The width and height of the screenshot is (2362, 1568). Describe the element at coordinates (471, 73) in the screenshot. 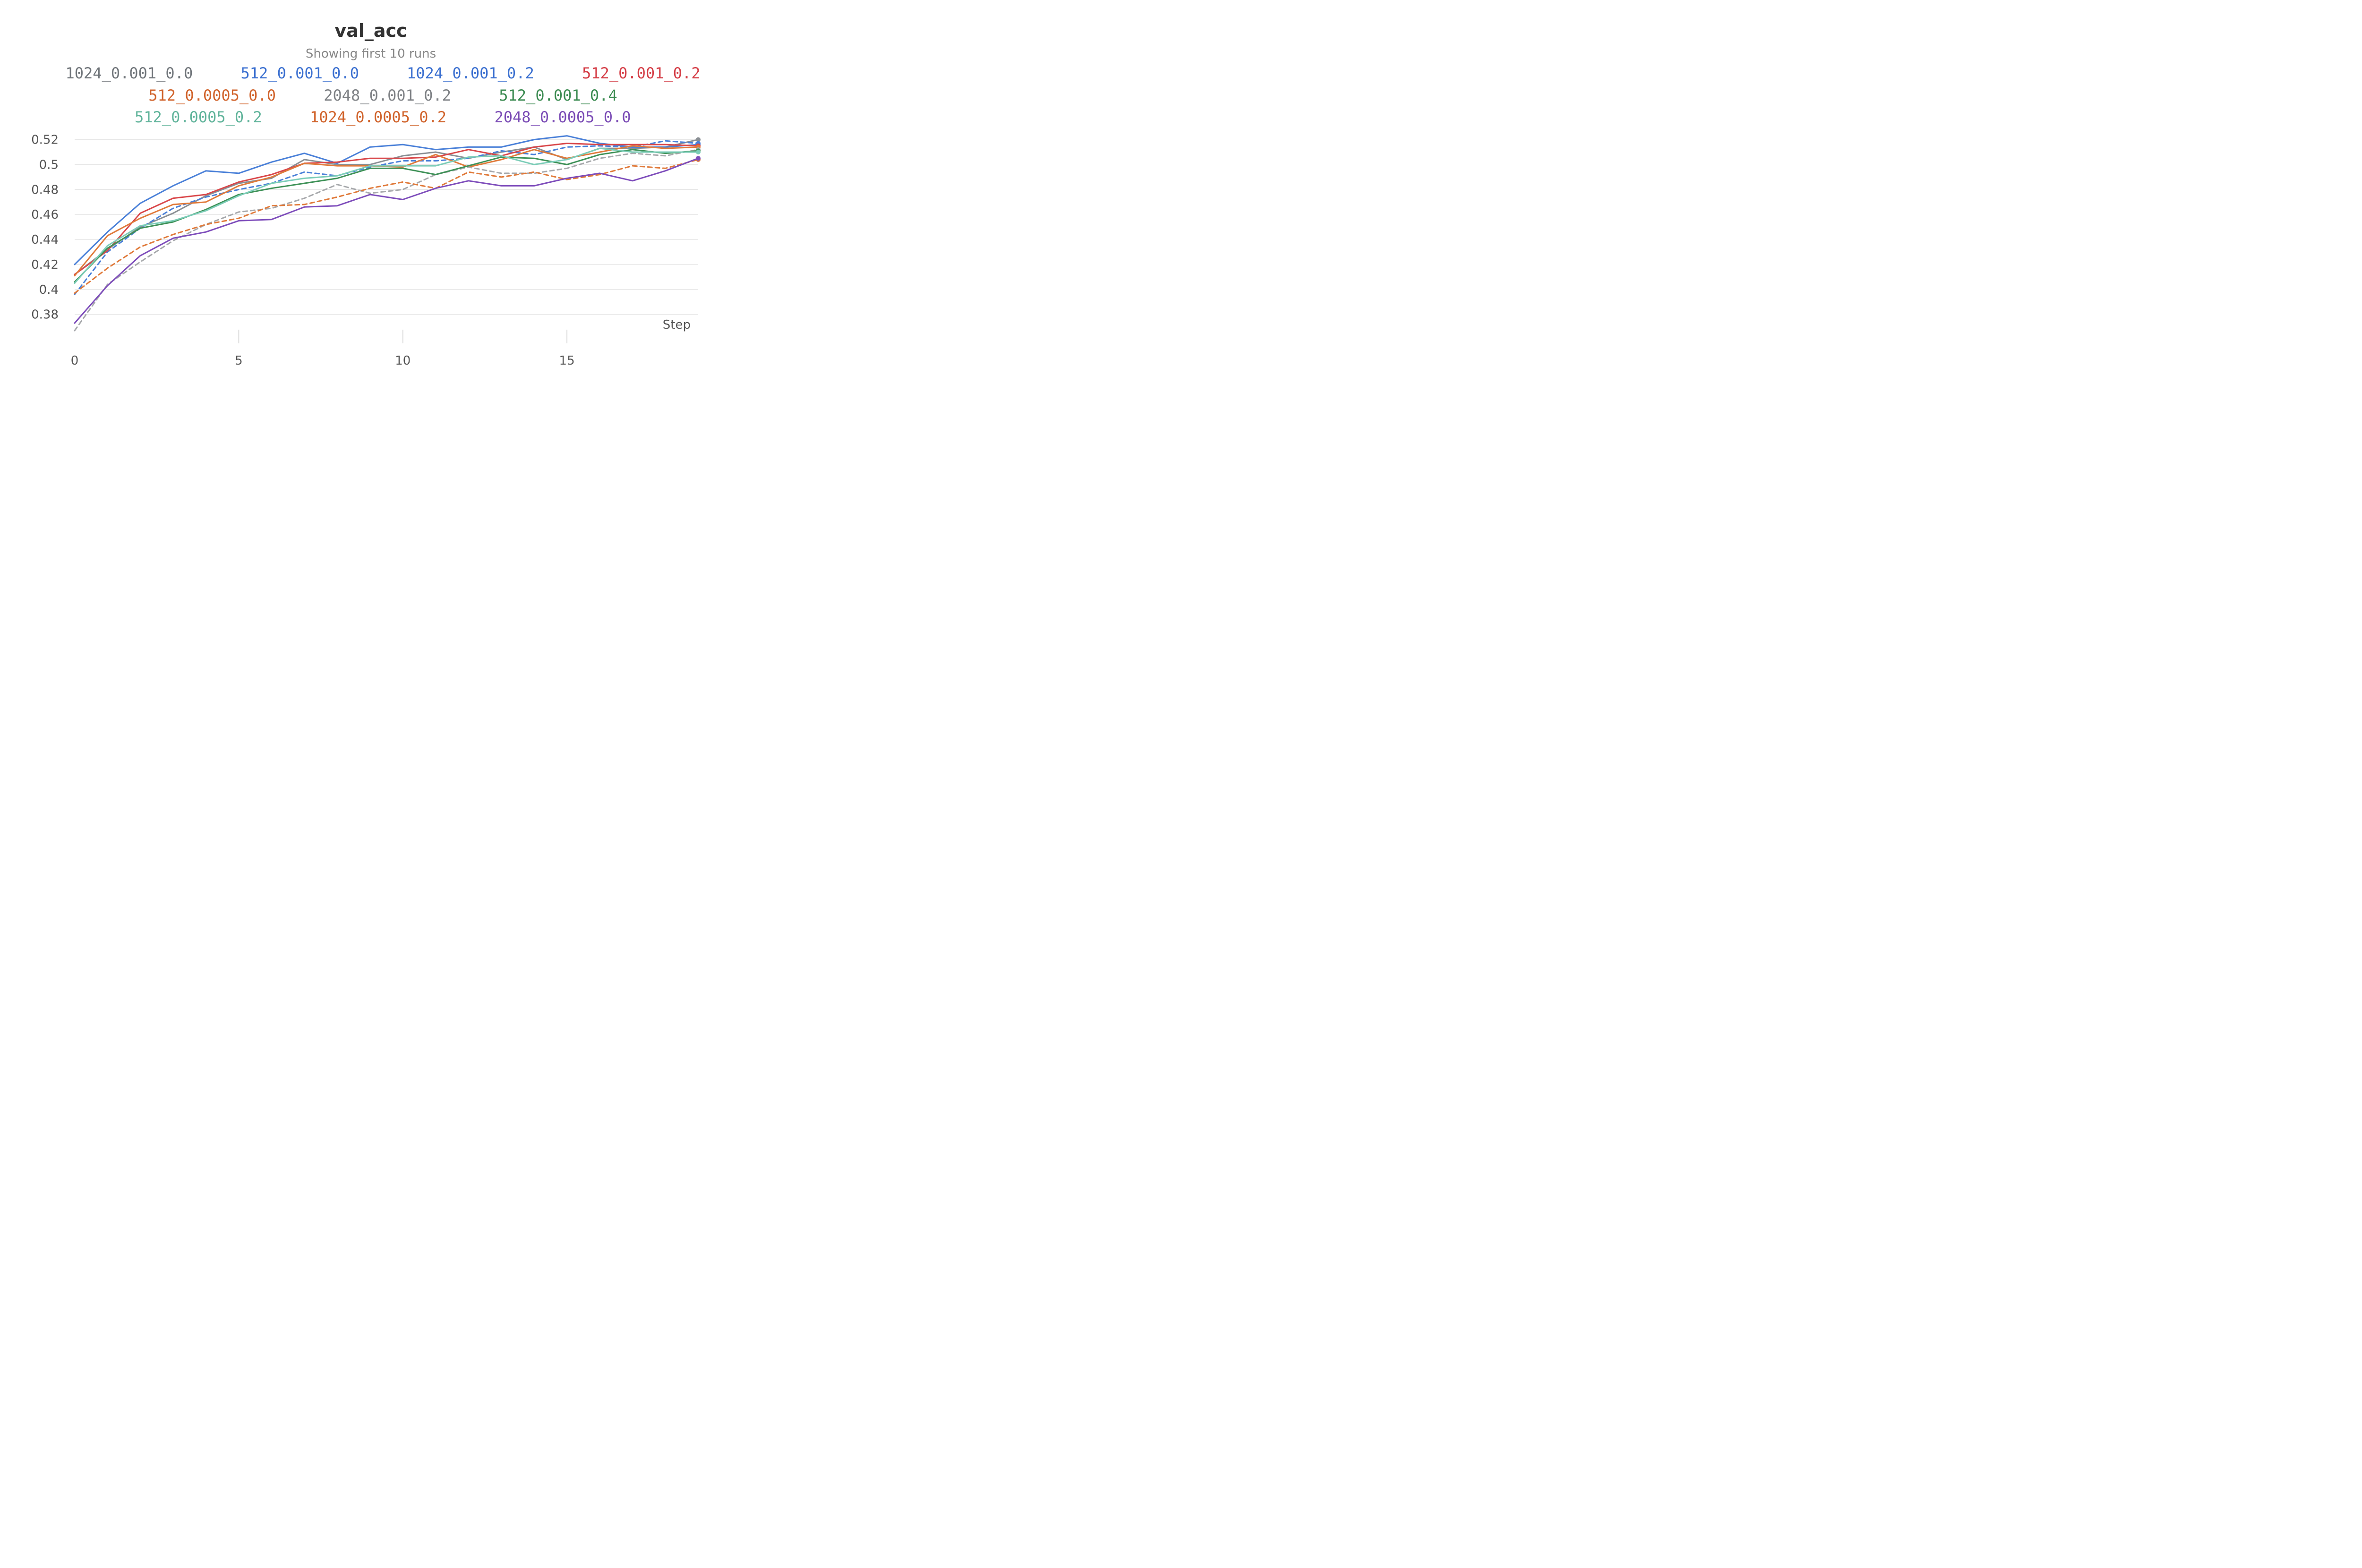

I see `legend-entry: 1024_0.001_0.2` at that location.